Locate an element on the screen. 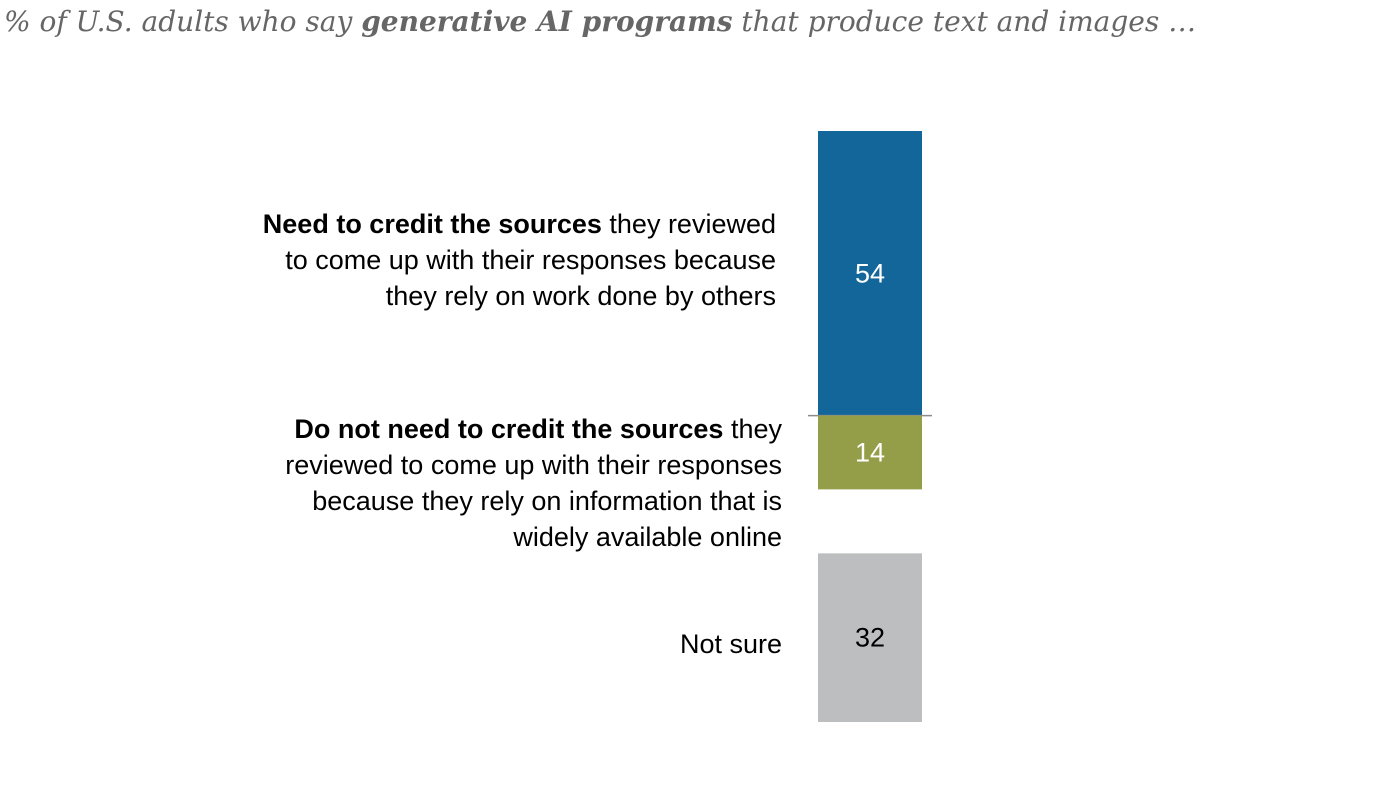 Image resolution: width=1400 pixels, height=789 pixels. category-label-not-sure-line1: Not sure is located at coordinates (730, 644).